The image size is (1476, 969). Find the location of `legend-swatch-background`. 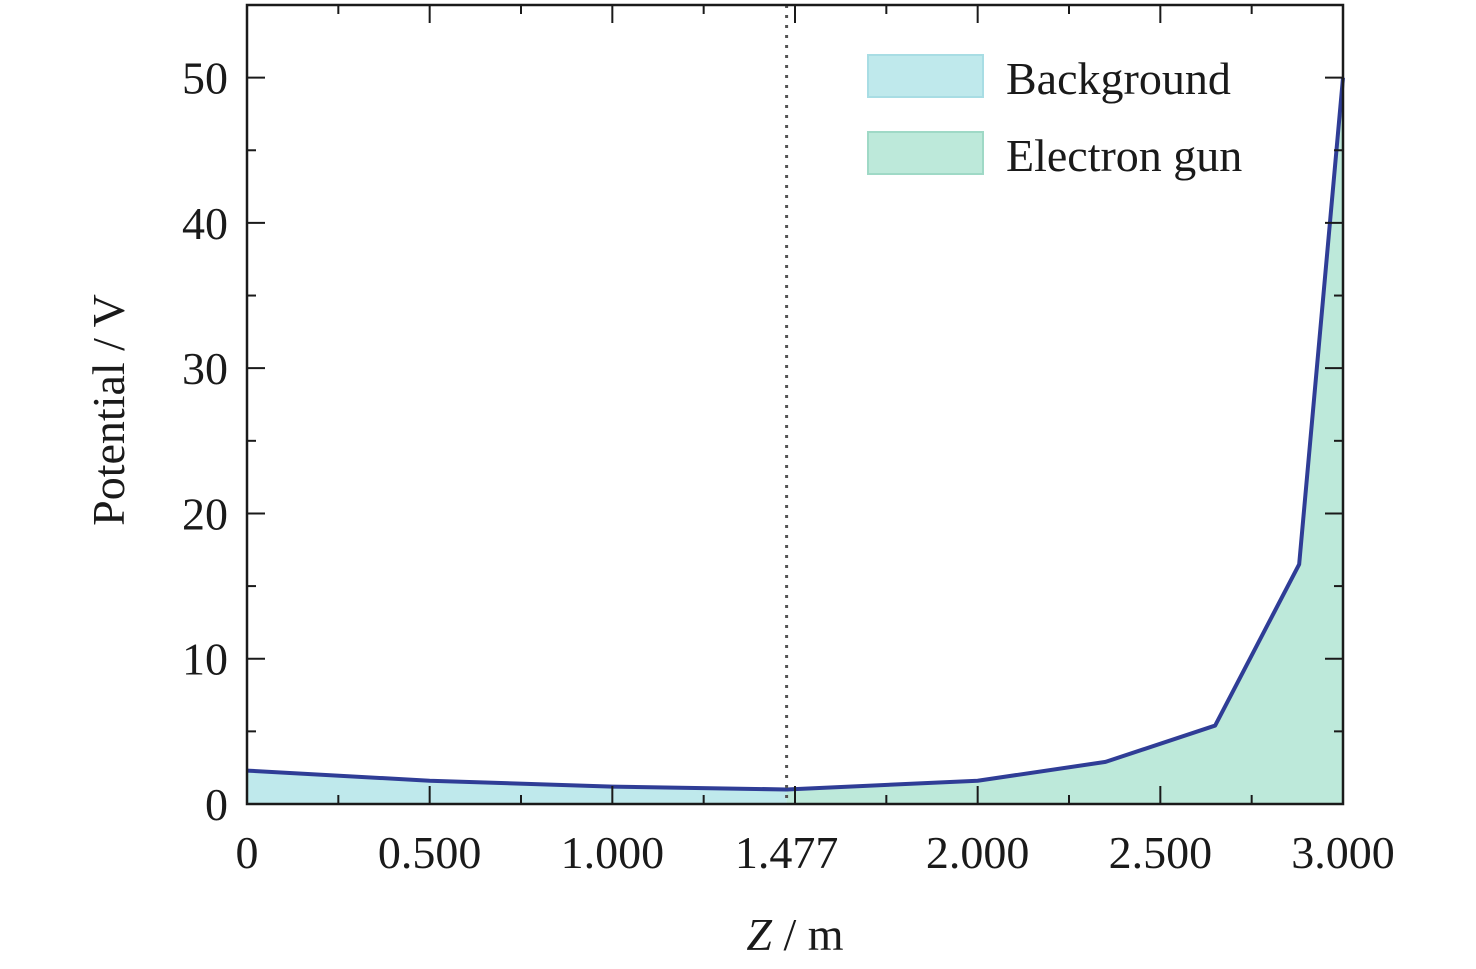

legend-swatch-background is located at coordinates (925, 76).